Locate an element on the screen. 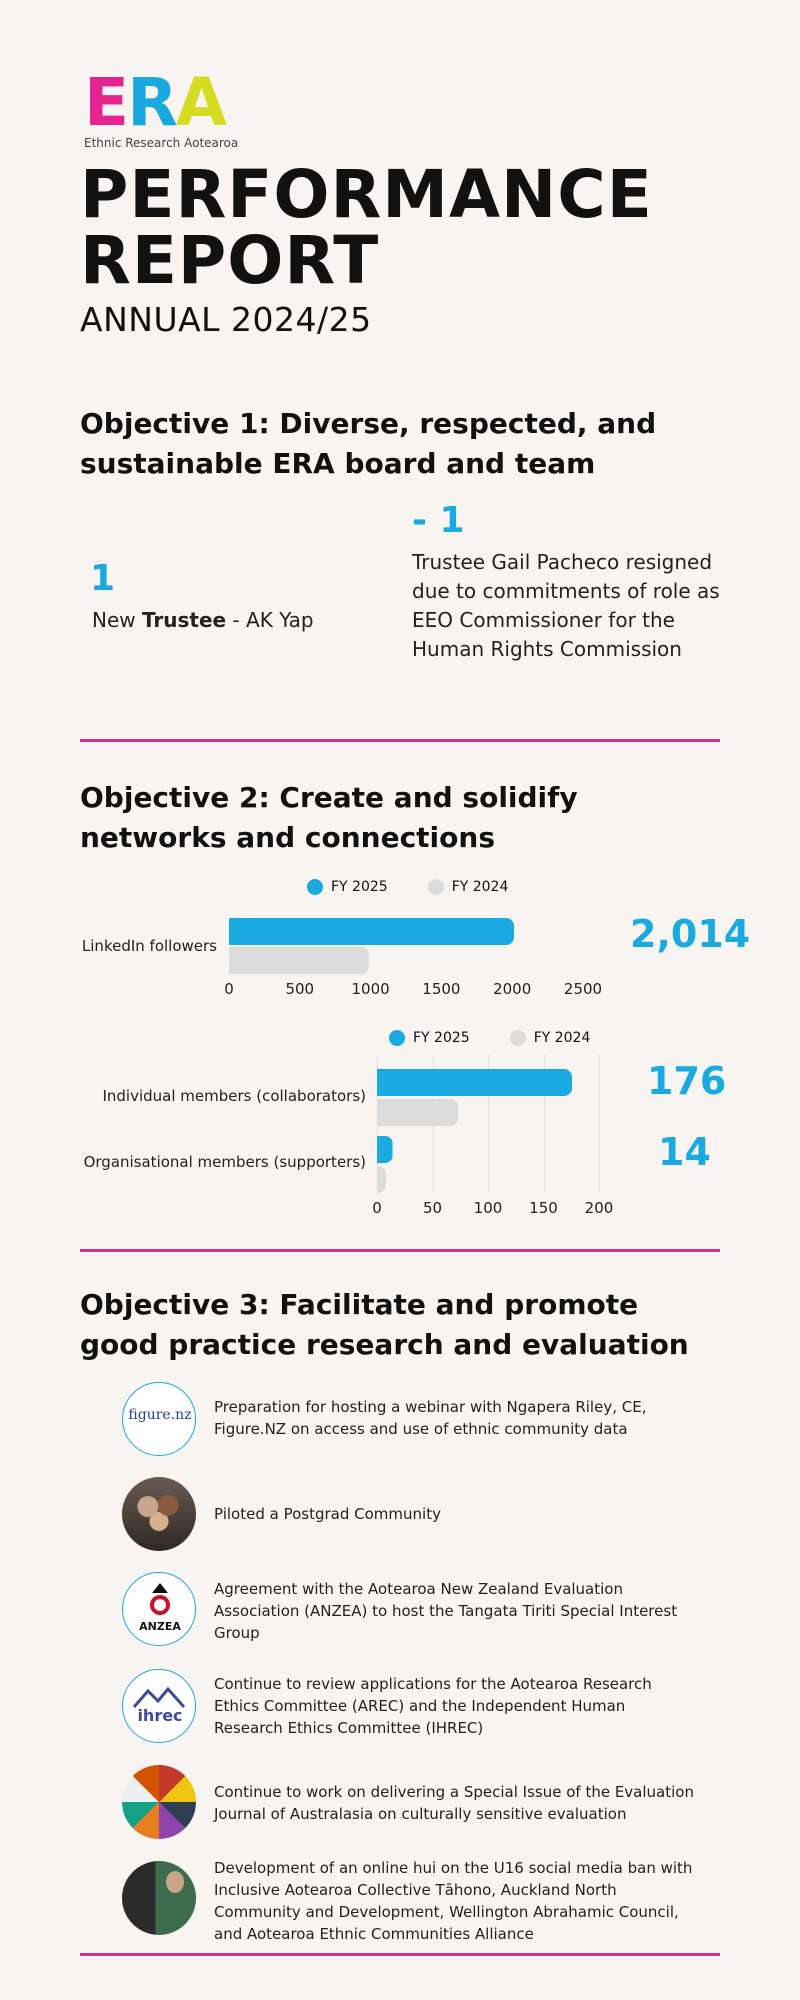  stat1-text: New Trustee - AK Yap is located at coordinates (203, 620).